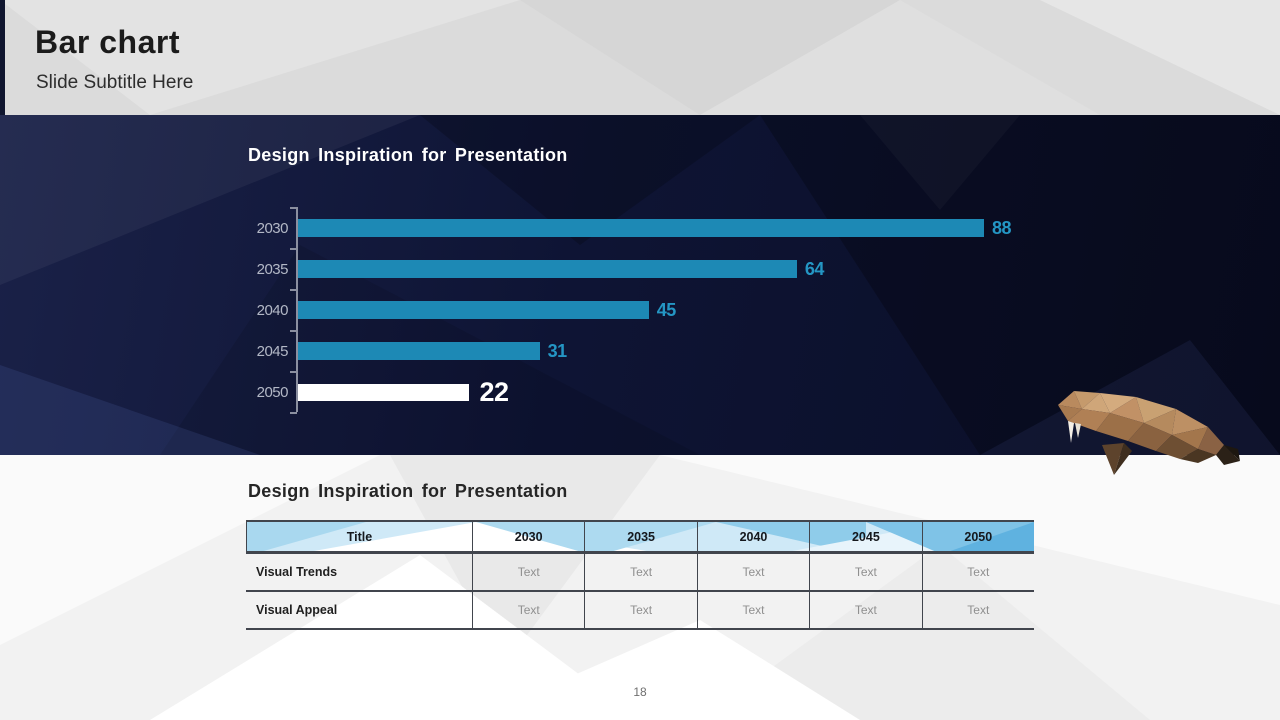 The image size is (1280, 720). I want to click on table-header-cell-2030: 2030, so click(528, 536).